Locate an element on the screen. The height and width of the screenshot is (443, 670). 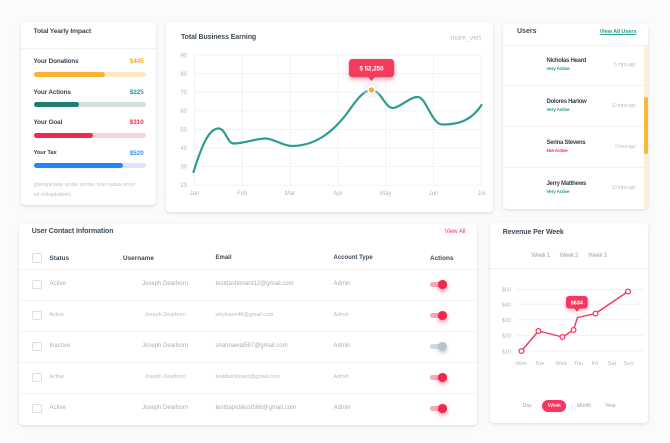
svg-text: Jul is located at coordinates (481, 194).